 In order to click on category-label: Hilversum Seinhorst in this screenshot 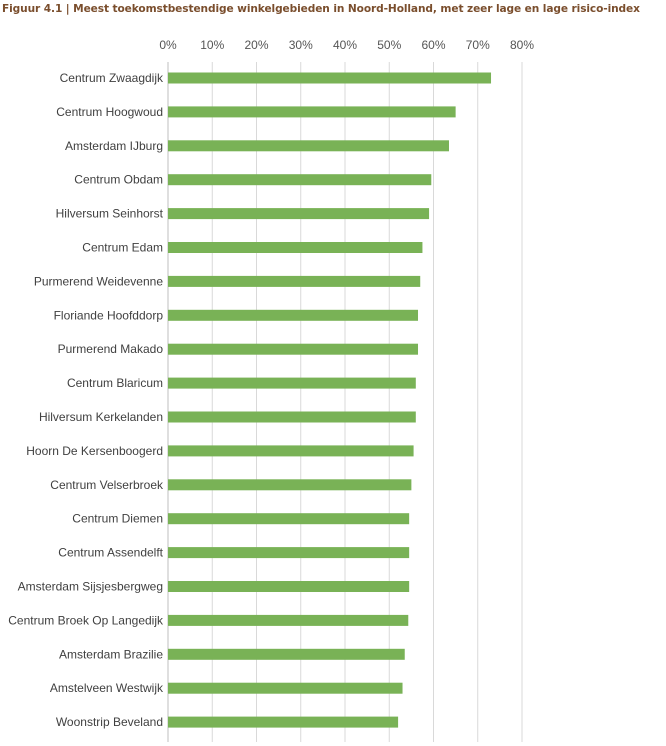, I will do `click(110, 214)`.